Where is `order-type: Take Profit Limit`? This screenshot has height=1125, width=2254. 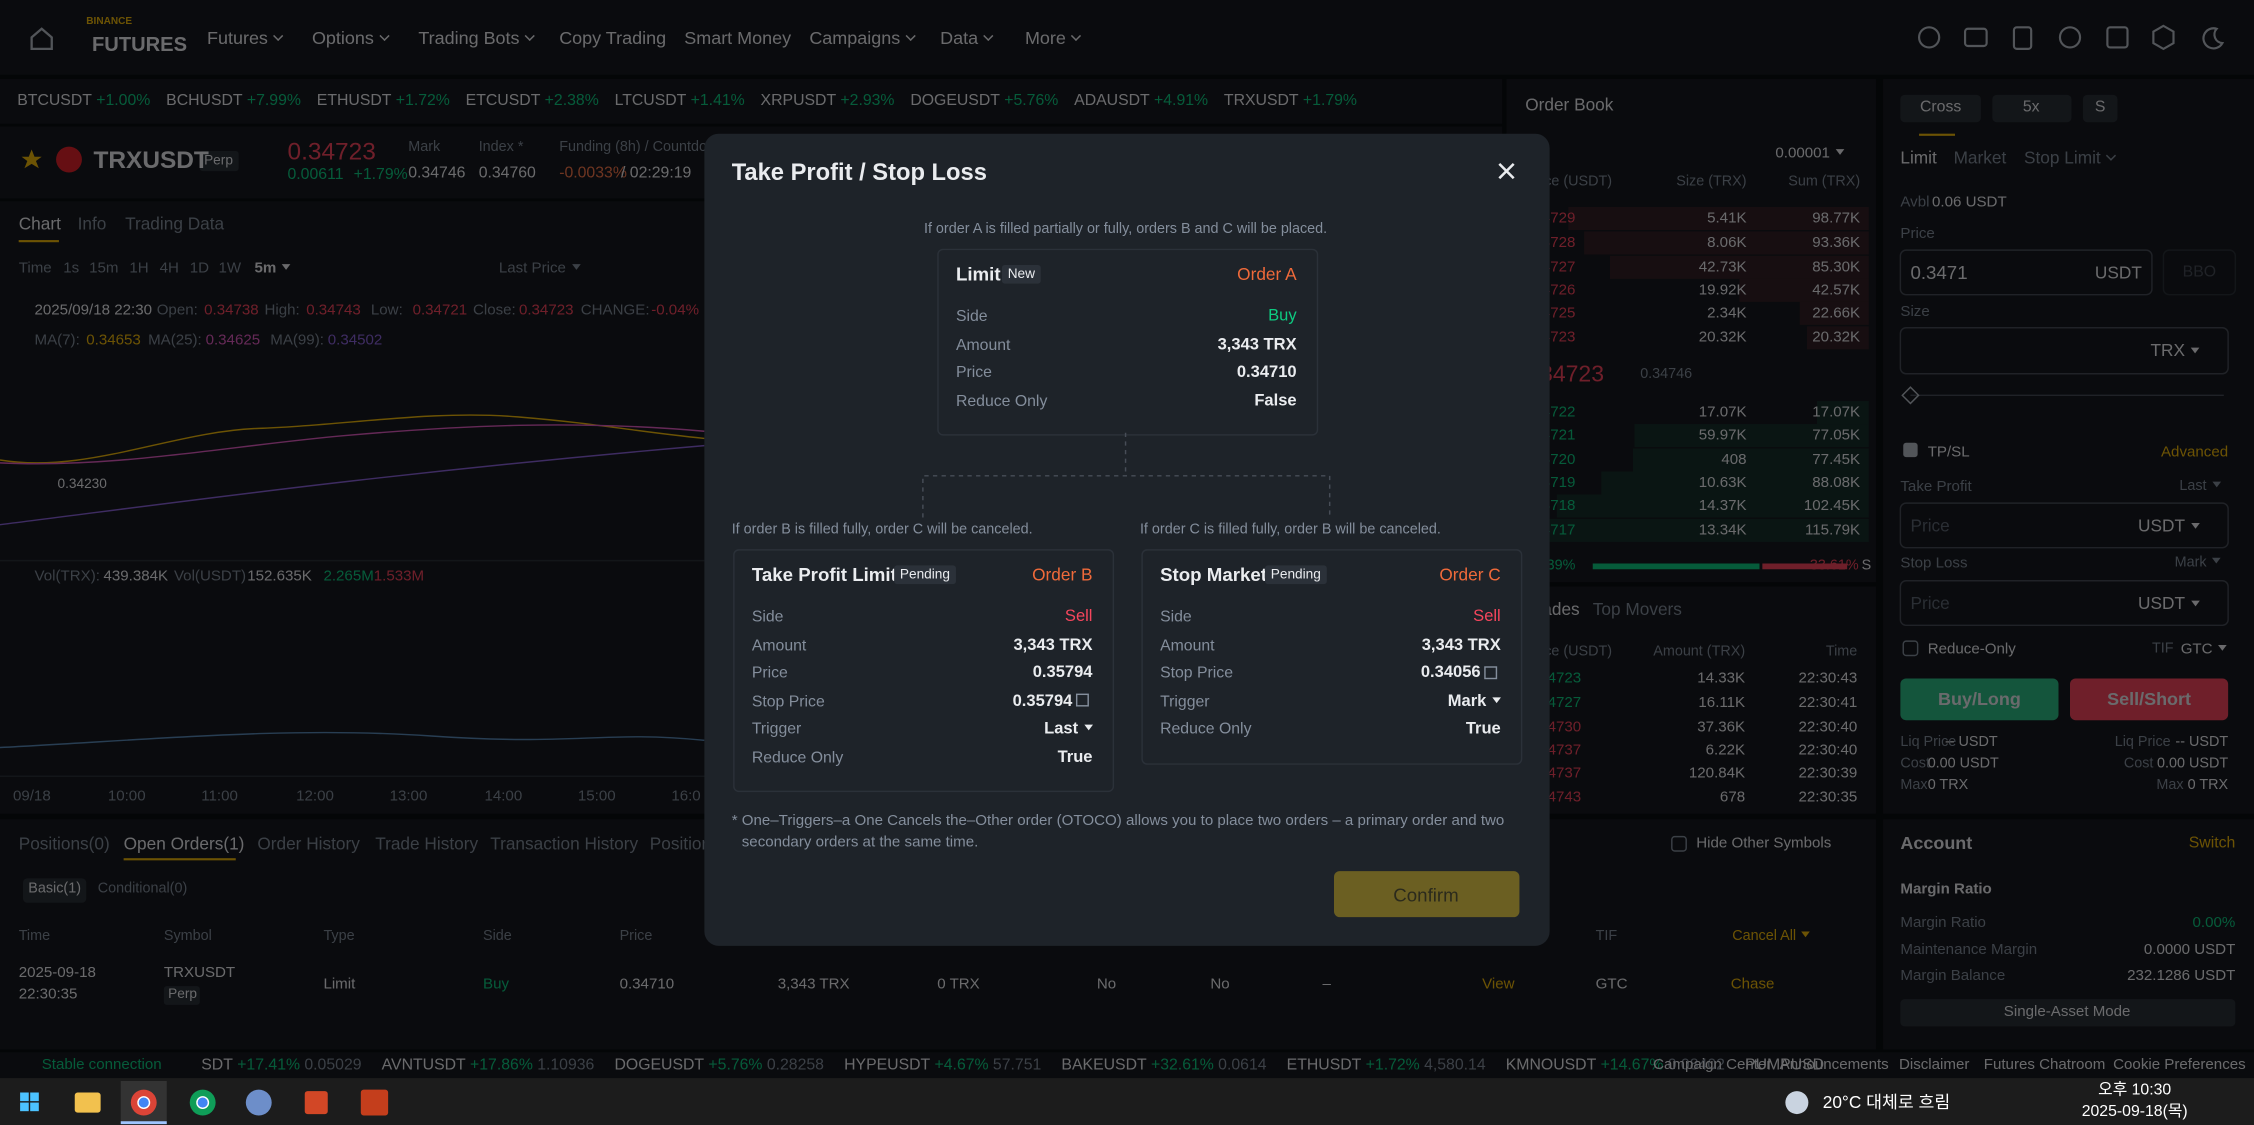 order-type: Take Profit Limit is located at coordinates (824, 574).